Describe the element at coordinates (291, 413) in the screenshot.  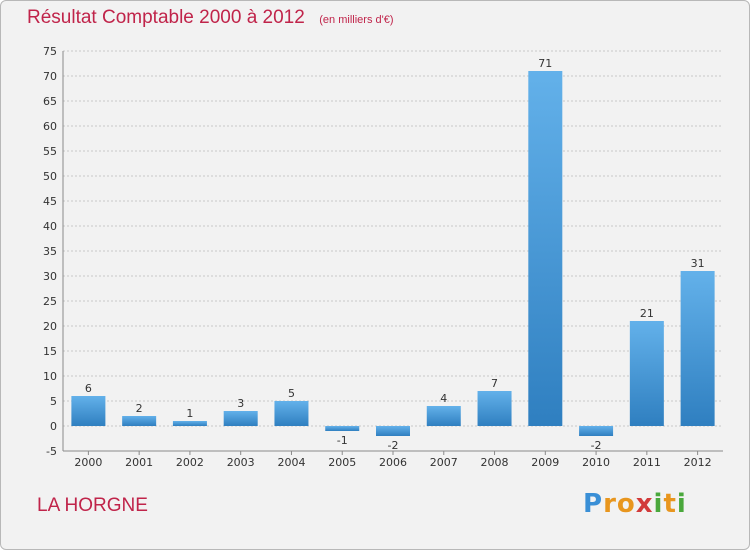
I see `bar-2004` at that location.